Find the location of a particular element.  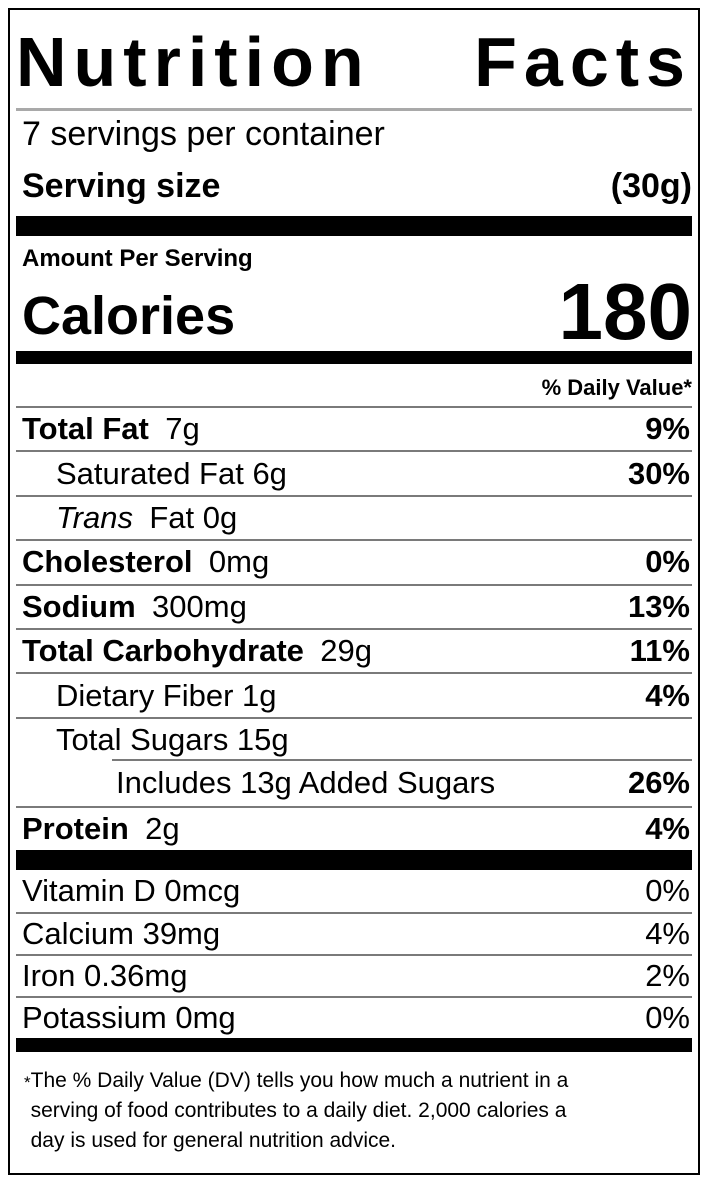

nutrient-dv: 13% is located at coordinates (658, 606).